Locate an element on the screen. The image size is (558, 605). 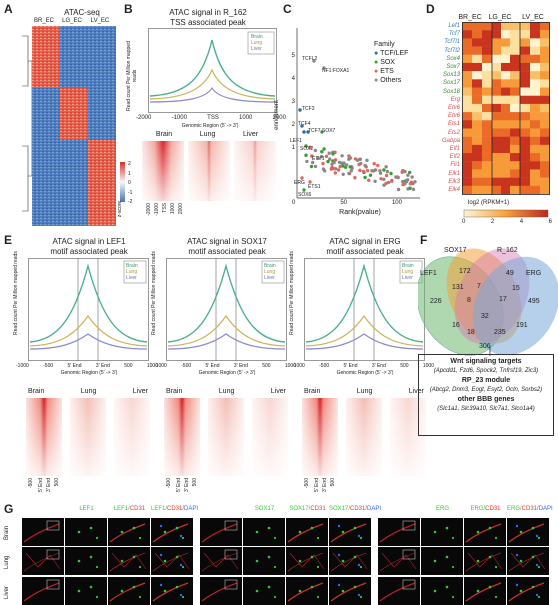
panel-c-xlabel: Rank(pvalue) is located at coordinates (360, 212).